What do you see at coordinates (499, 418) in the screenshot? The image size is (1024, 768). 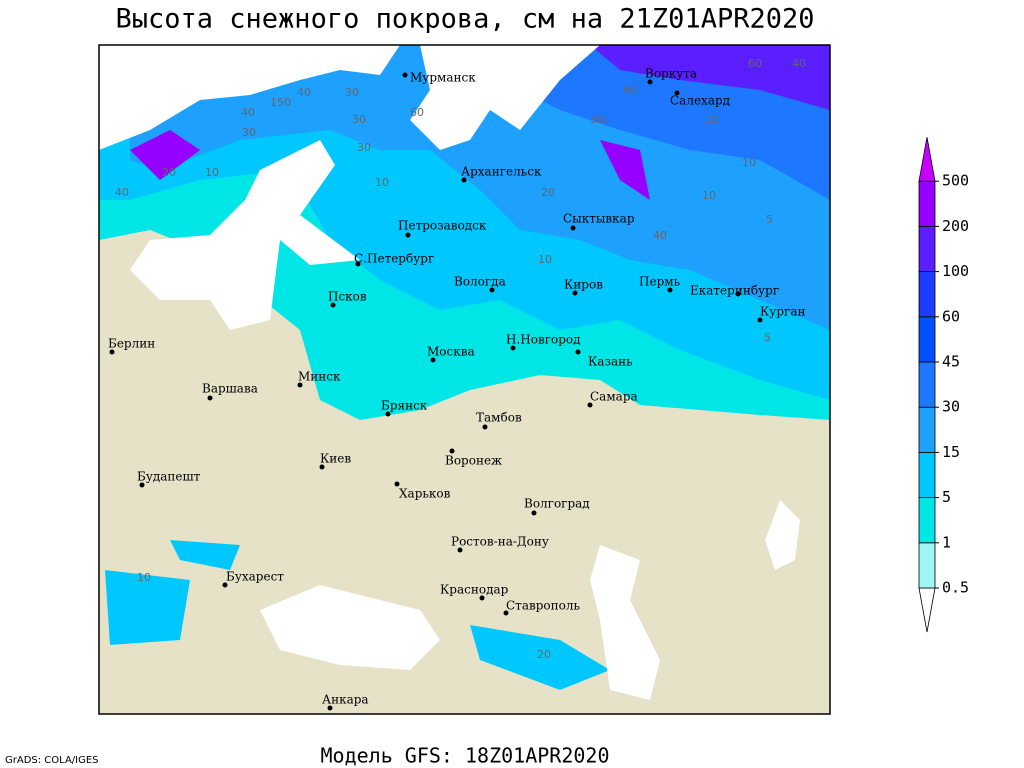 I see `city-label: Тамбов` at bounding box center [499, 418].